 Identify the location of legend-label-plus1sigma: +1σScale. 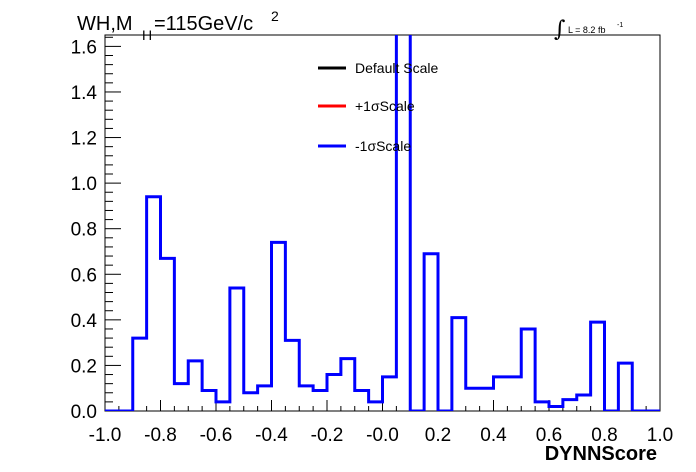
(385, 106).